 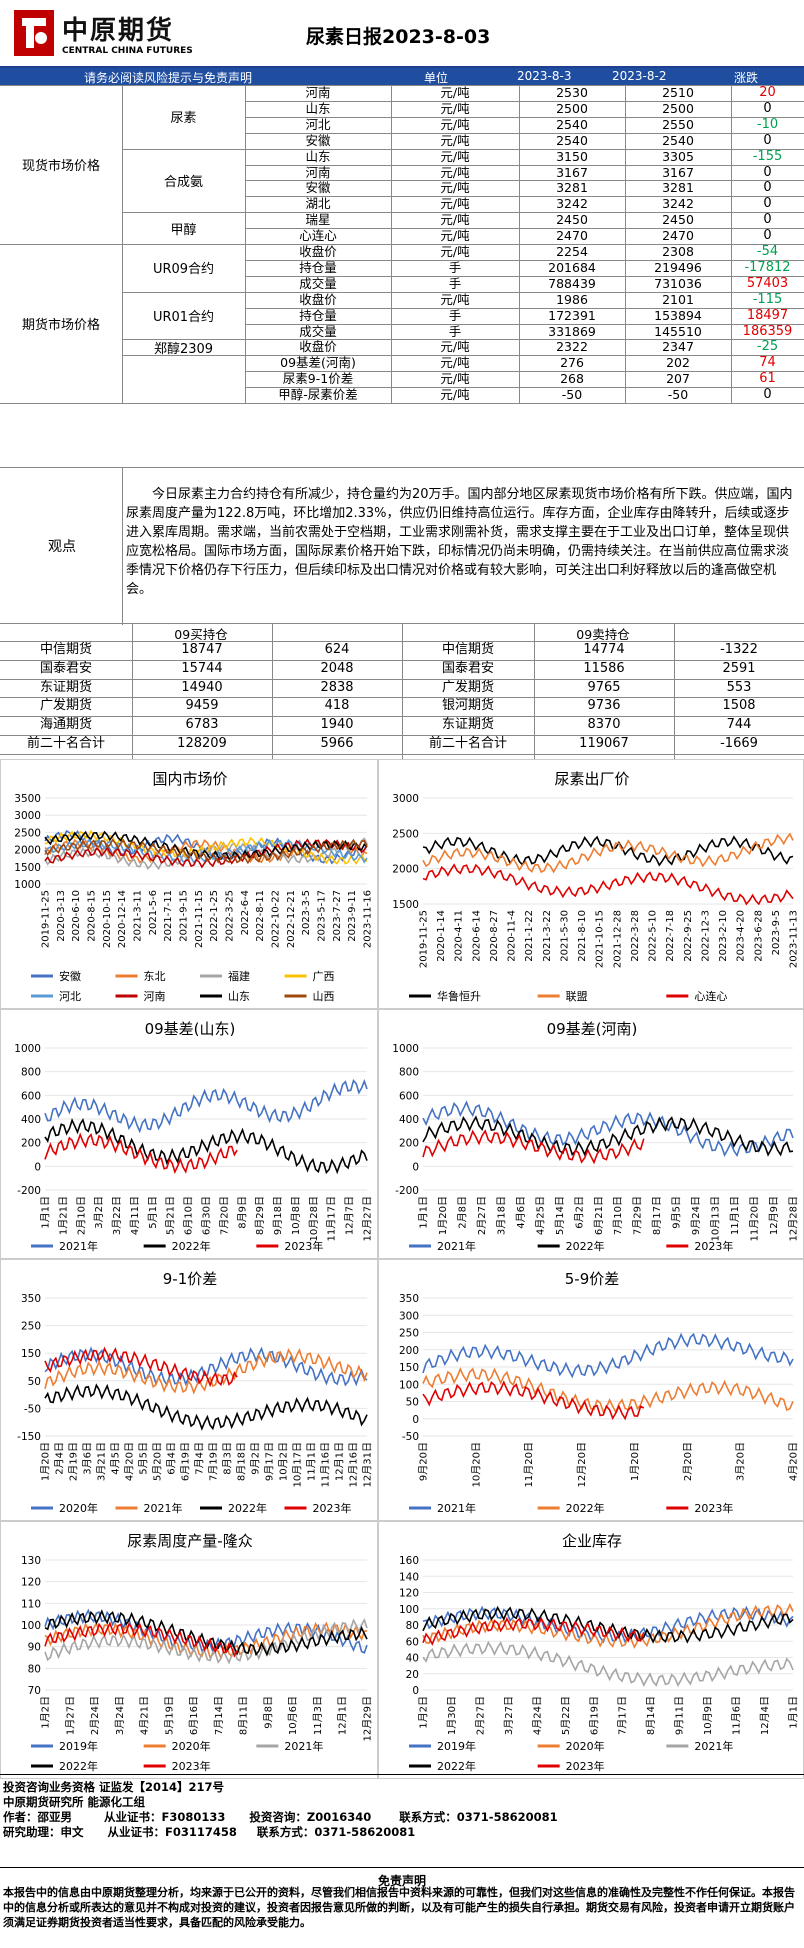 I want to click on x-tick-label: 3月6日, so click(x=88, y=1458).